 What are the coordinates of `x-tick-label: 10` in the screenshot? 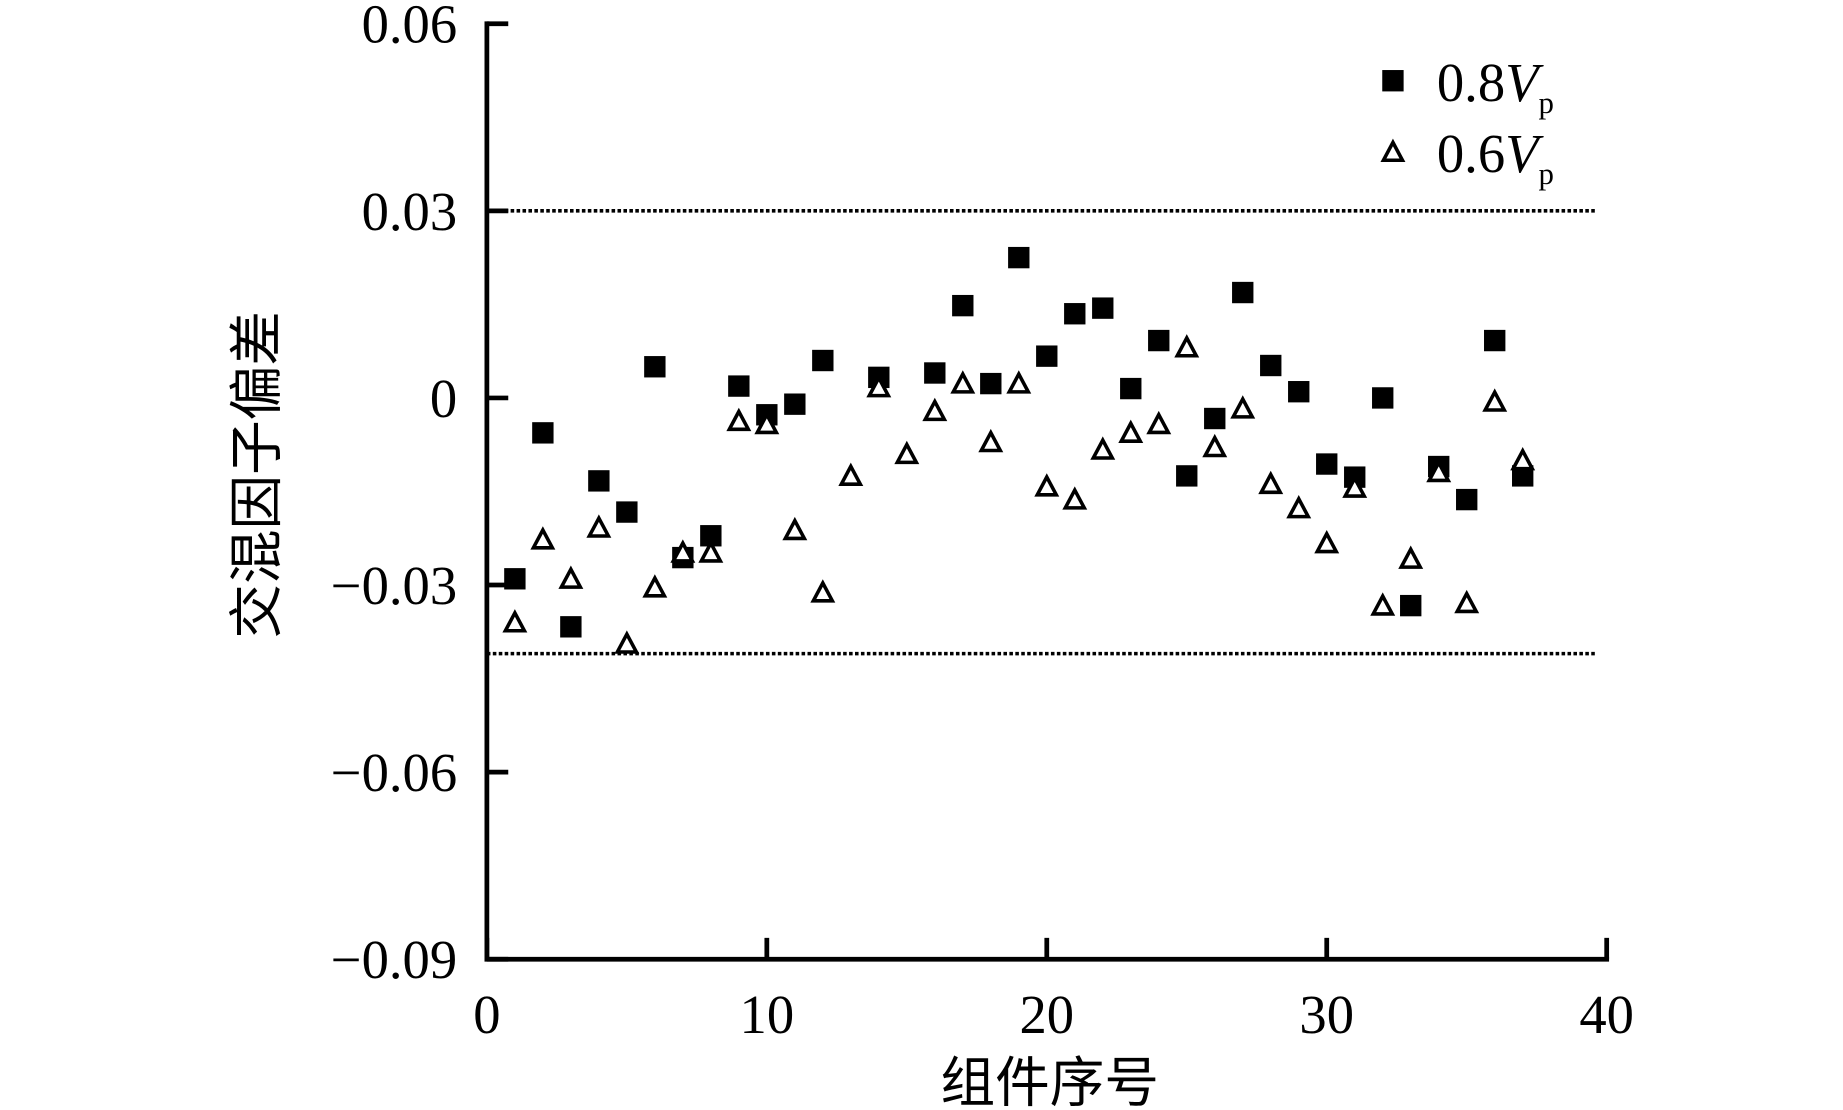 It's located at (767, 1014).